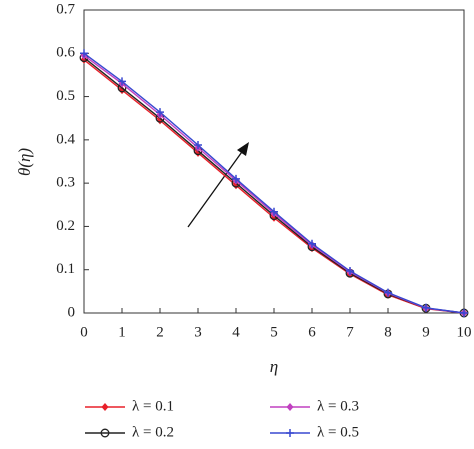 The width and height of the screenshot is (474, 449). What do you see at coordinates (338, 432) in the screenshot?
I see `legend-label: λ = 0.5` at bounding box center [338, 432].